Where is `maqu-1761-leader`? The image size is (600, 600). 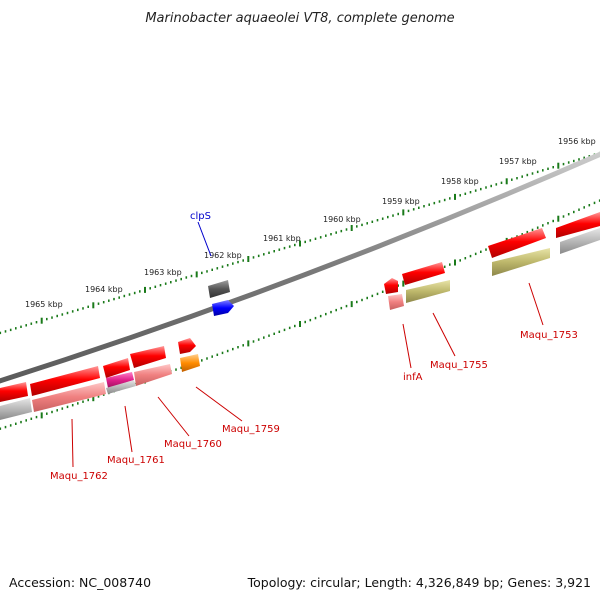
maqu-1761-leader is located at coordinates (128, 429).